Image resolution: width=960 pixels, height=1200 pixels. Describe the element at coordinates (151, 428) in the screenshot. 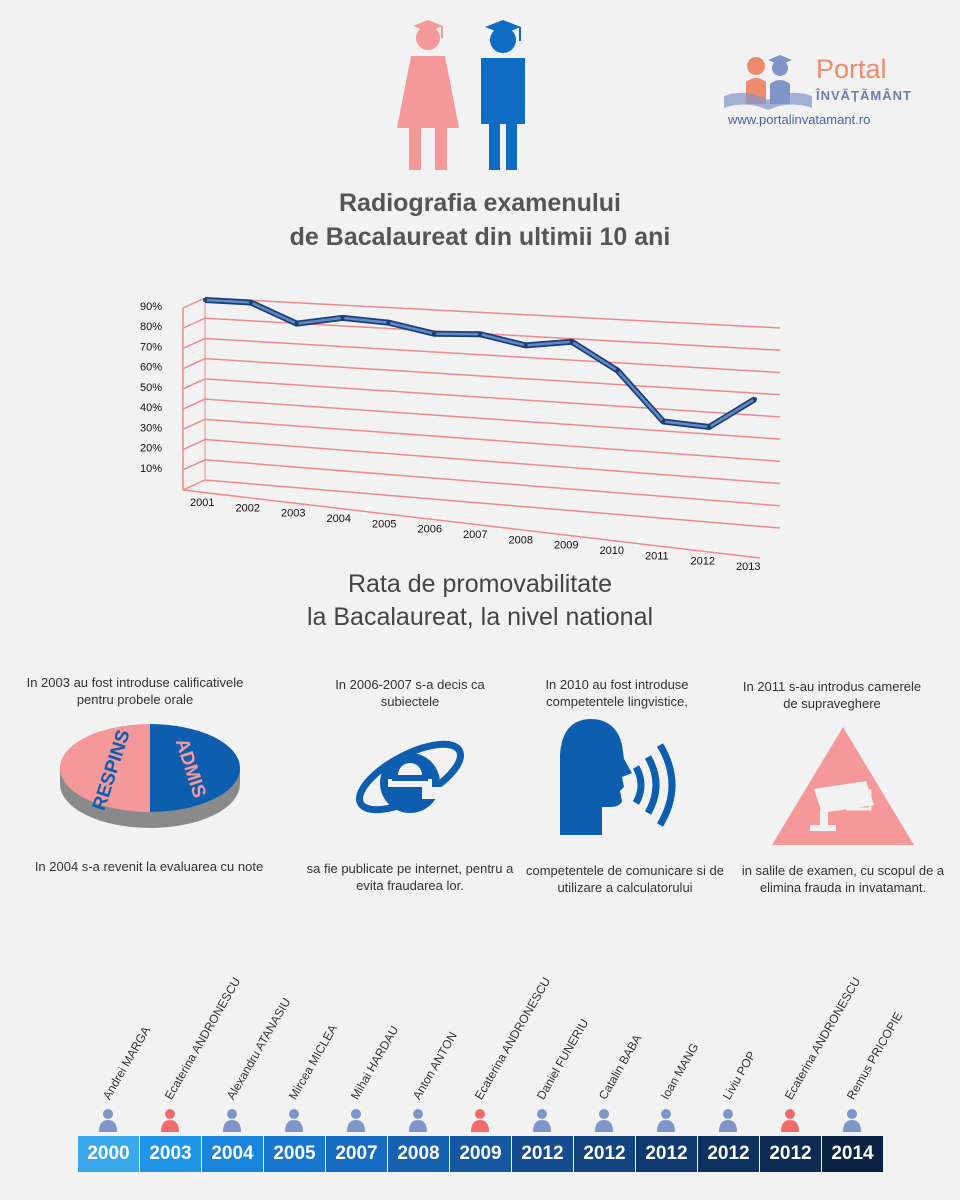

I see `y-tick-label: 30%` at that location.